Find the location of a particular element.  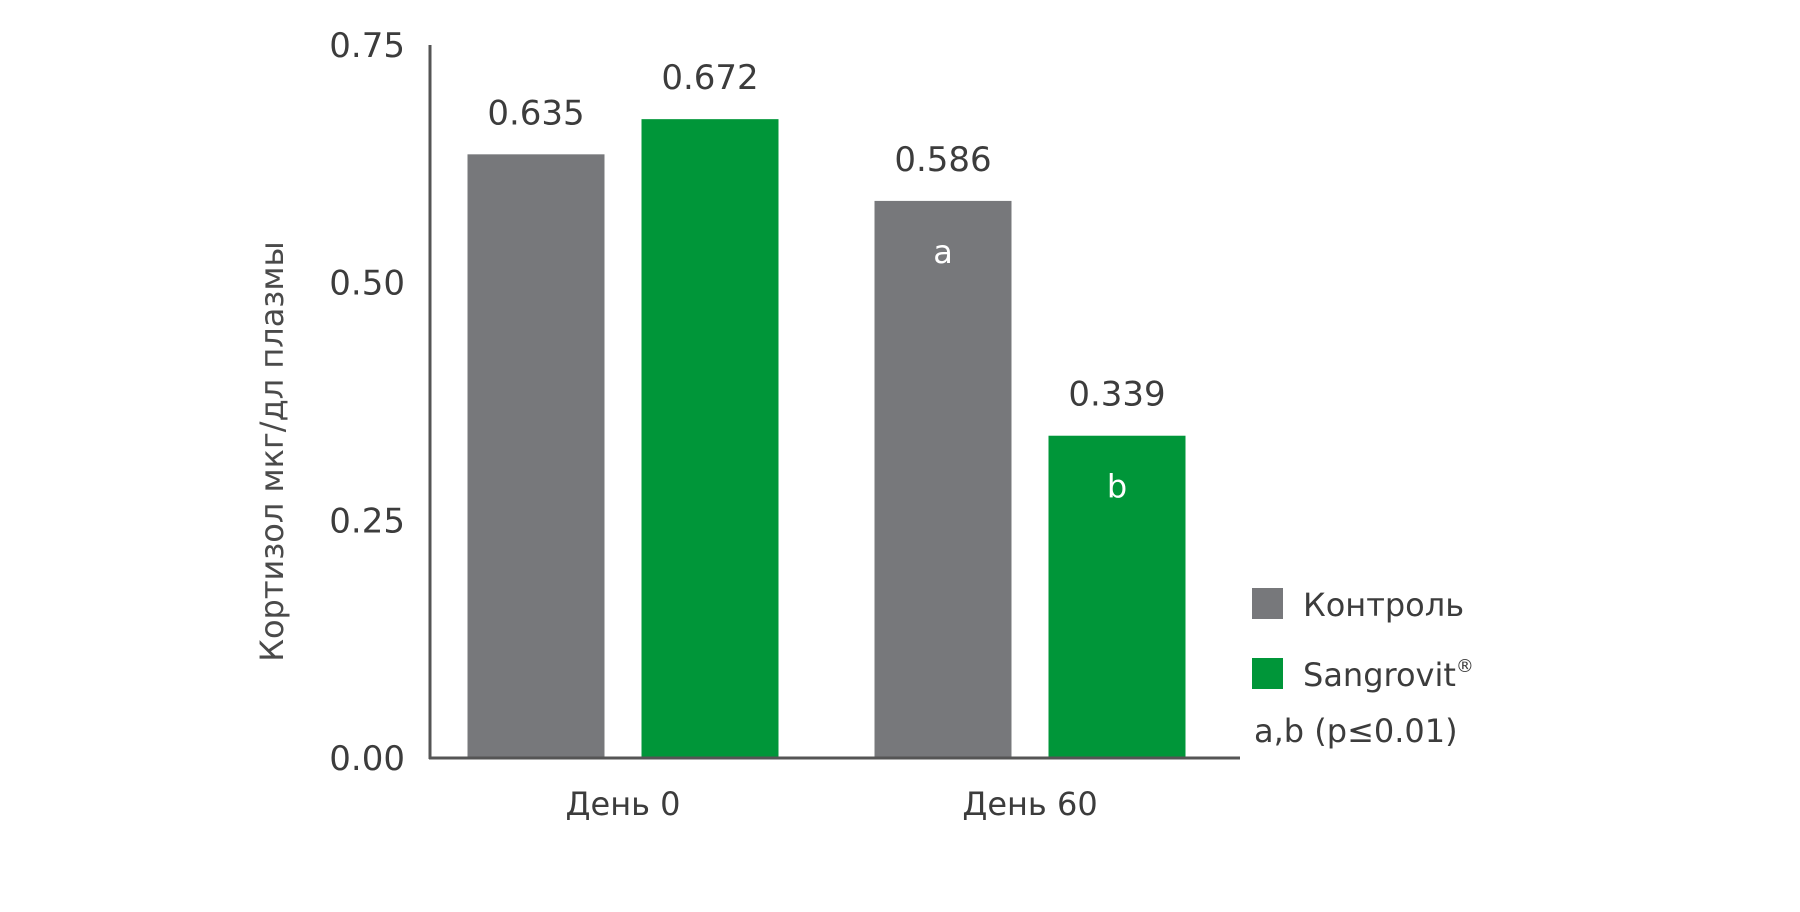

legend: Контроль Sangrovit® a,b (p≤0.01) is located at coordinates (1363, 668).